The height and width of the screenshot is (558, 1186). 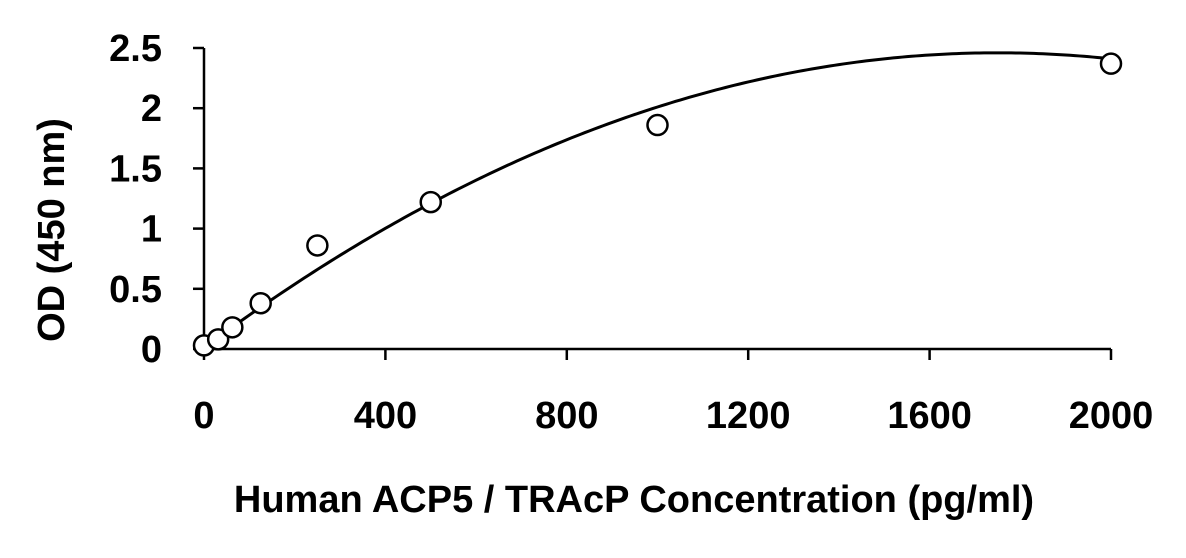 What do you see at coordinates (135, 169) in the screenshot?
I see `y-tick-label: 1.5` at bounding box center [135, 169].